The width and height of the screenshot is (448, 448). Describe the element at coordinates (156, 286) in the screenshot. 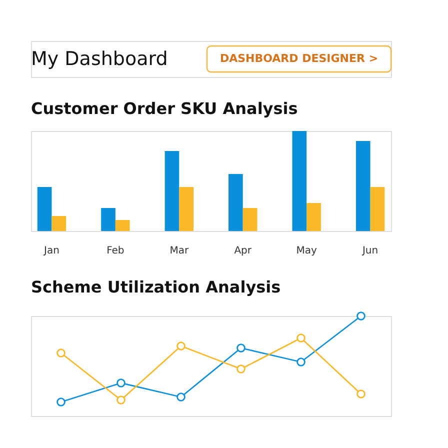

I see `chart-title: Scheme Utilization Analysis` at that location.